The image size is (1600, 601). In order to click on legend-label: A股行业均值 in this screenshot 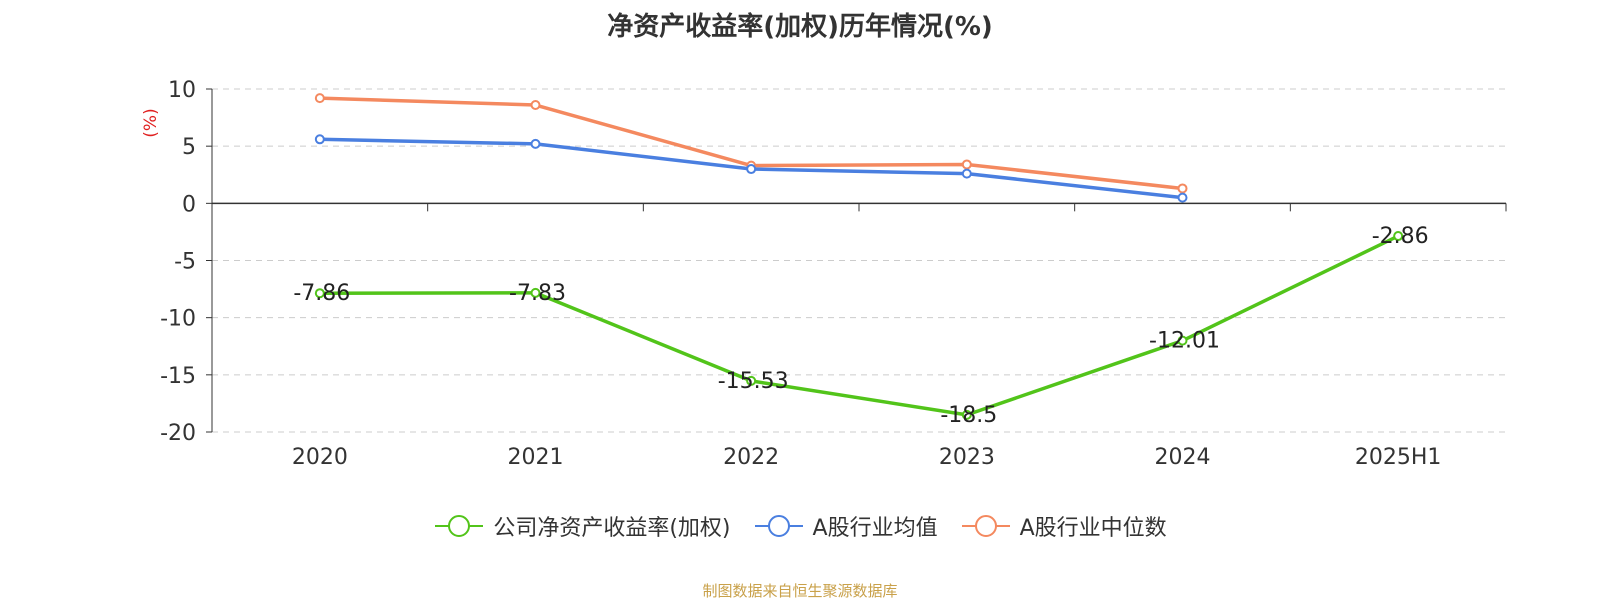, I will do `click(875, 528)`.